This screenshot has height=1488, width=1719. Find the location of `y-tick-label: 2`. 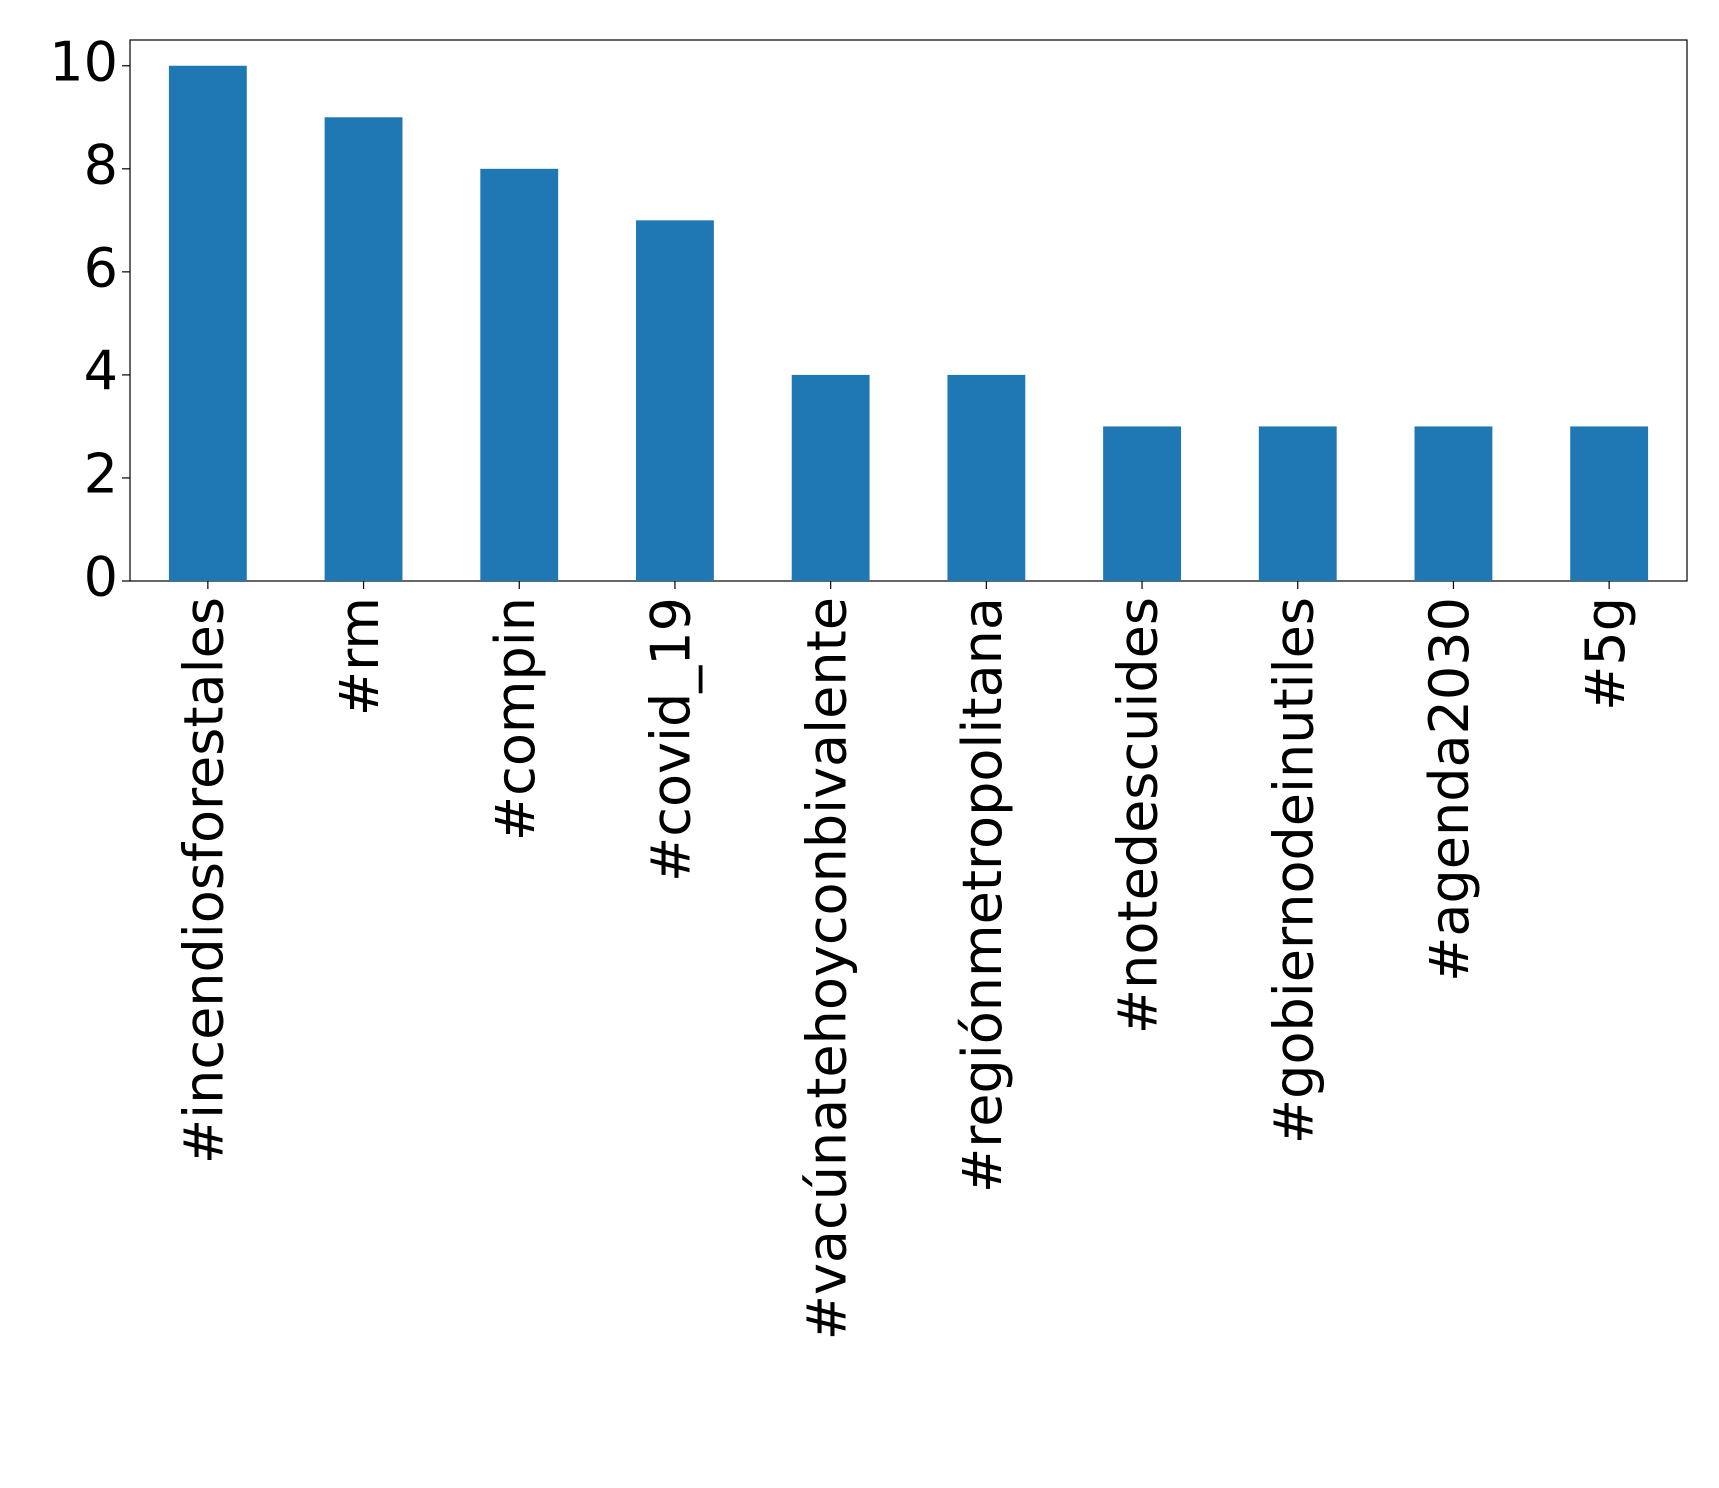

y-tick-label: 2 is located at coordinates (101, 474).